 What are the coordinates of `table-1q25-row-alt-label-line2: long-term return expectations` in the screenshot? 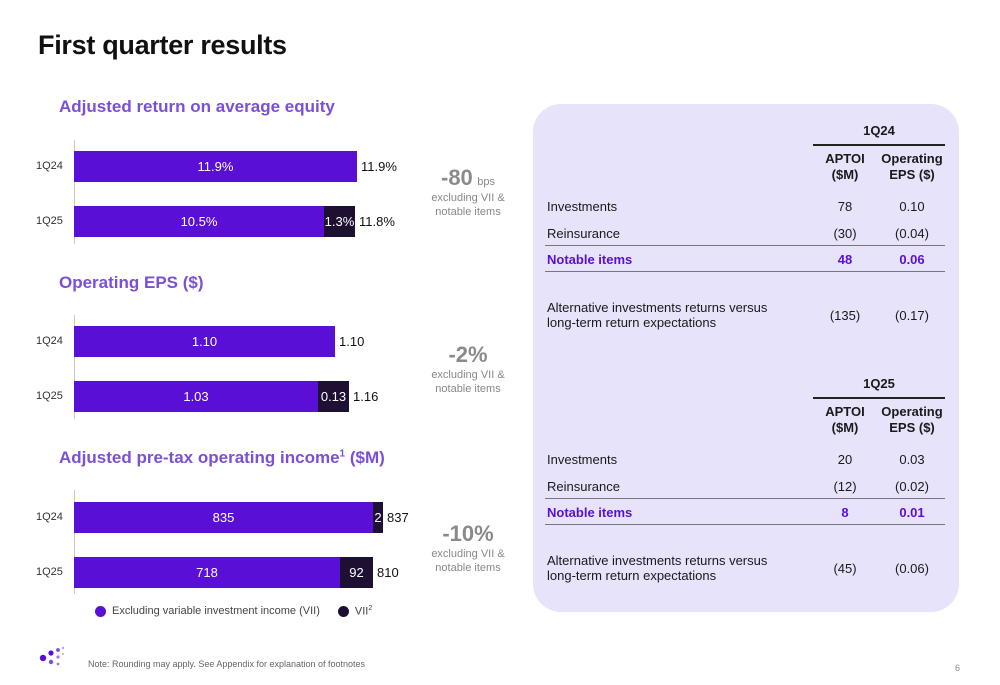 It's located at (632, 575).